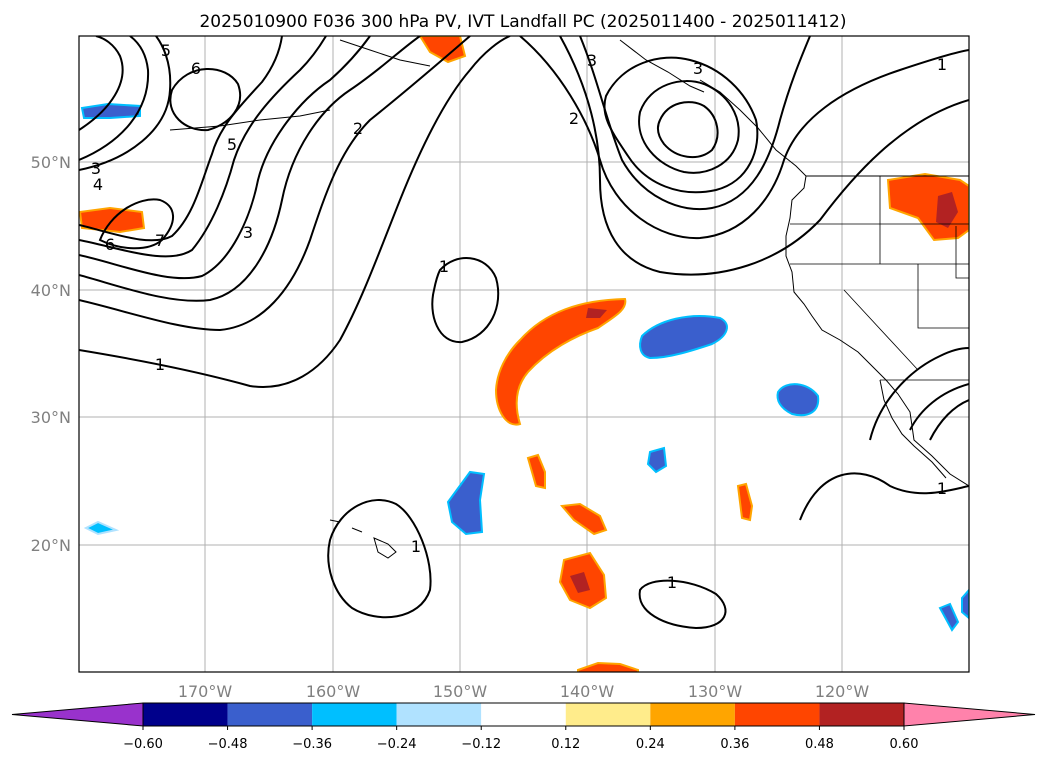 Image resolution: width=1047 pixels, height=765 pixels. Describe the element at coordinates (437, 85) in the screenshot. I see `alaska-coast` at that location.